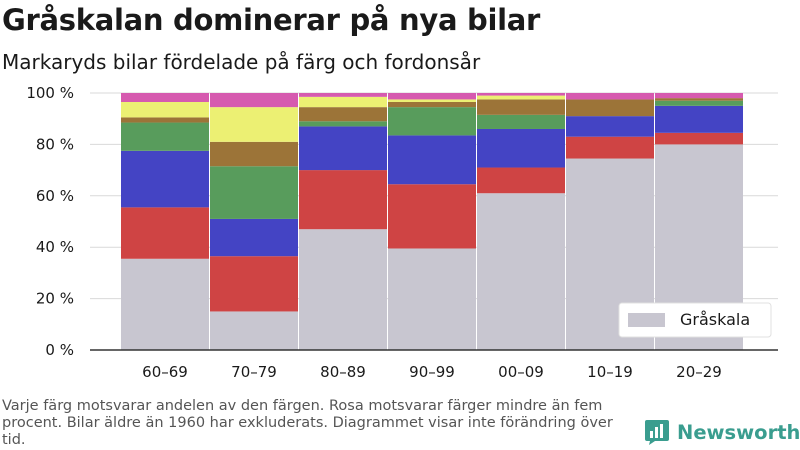  I want to click on brand-logo: Newsworthy, so click(722, 432).